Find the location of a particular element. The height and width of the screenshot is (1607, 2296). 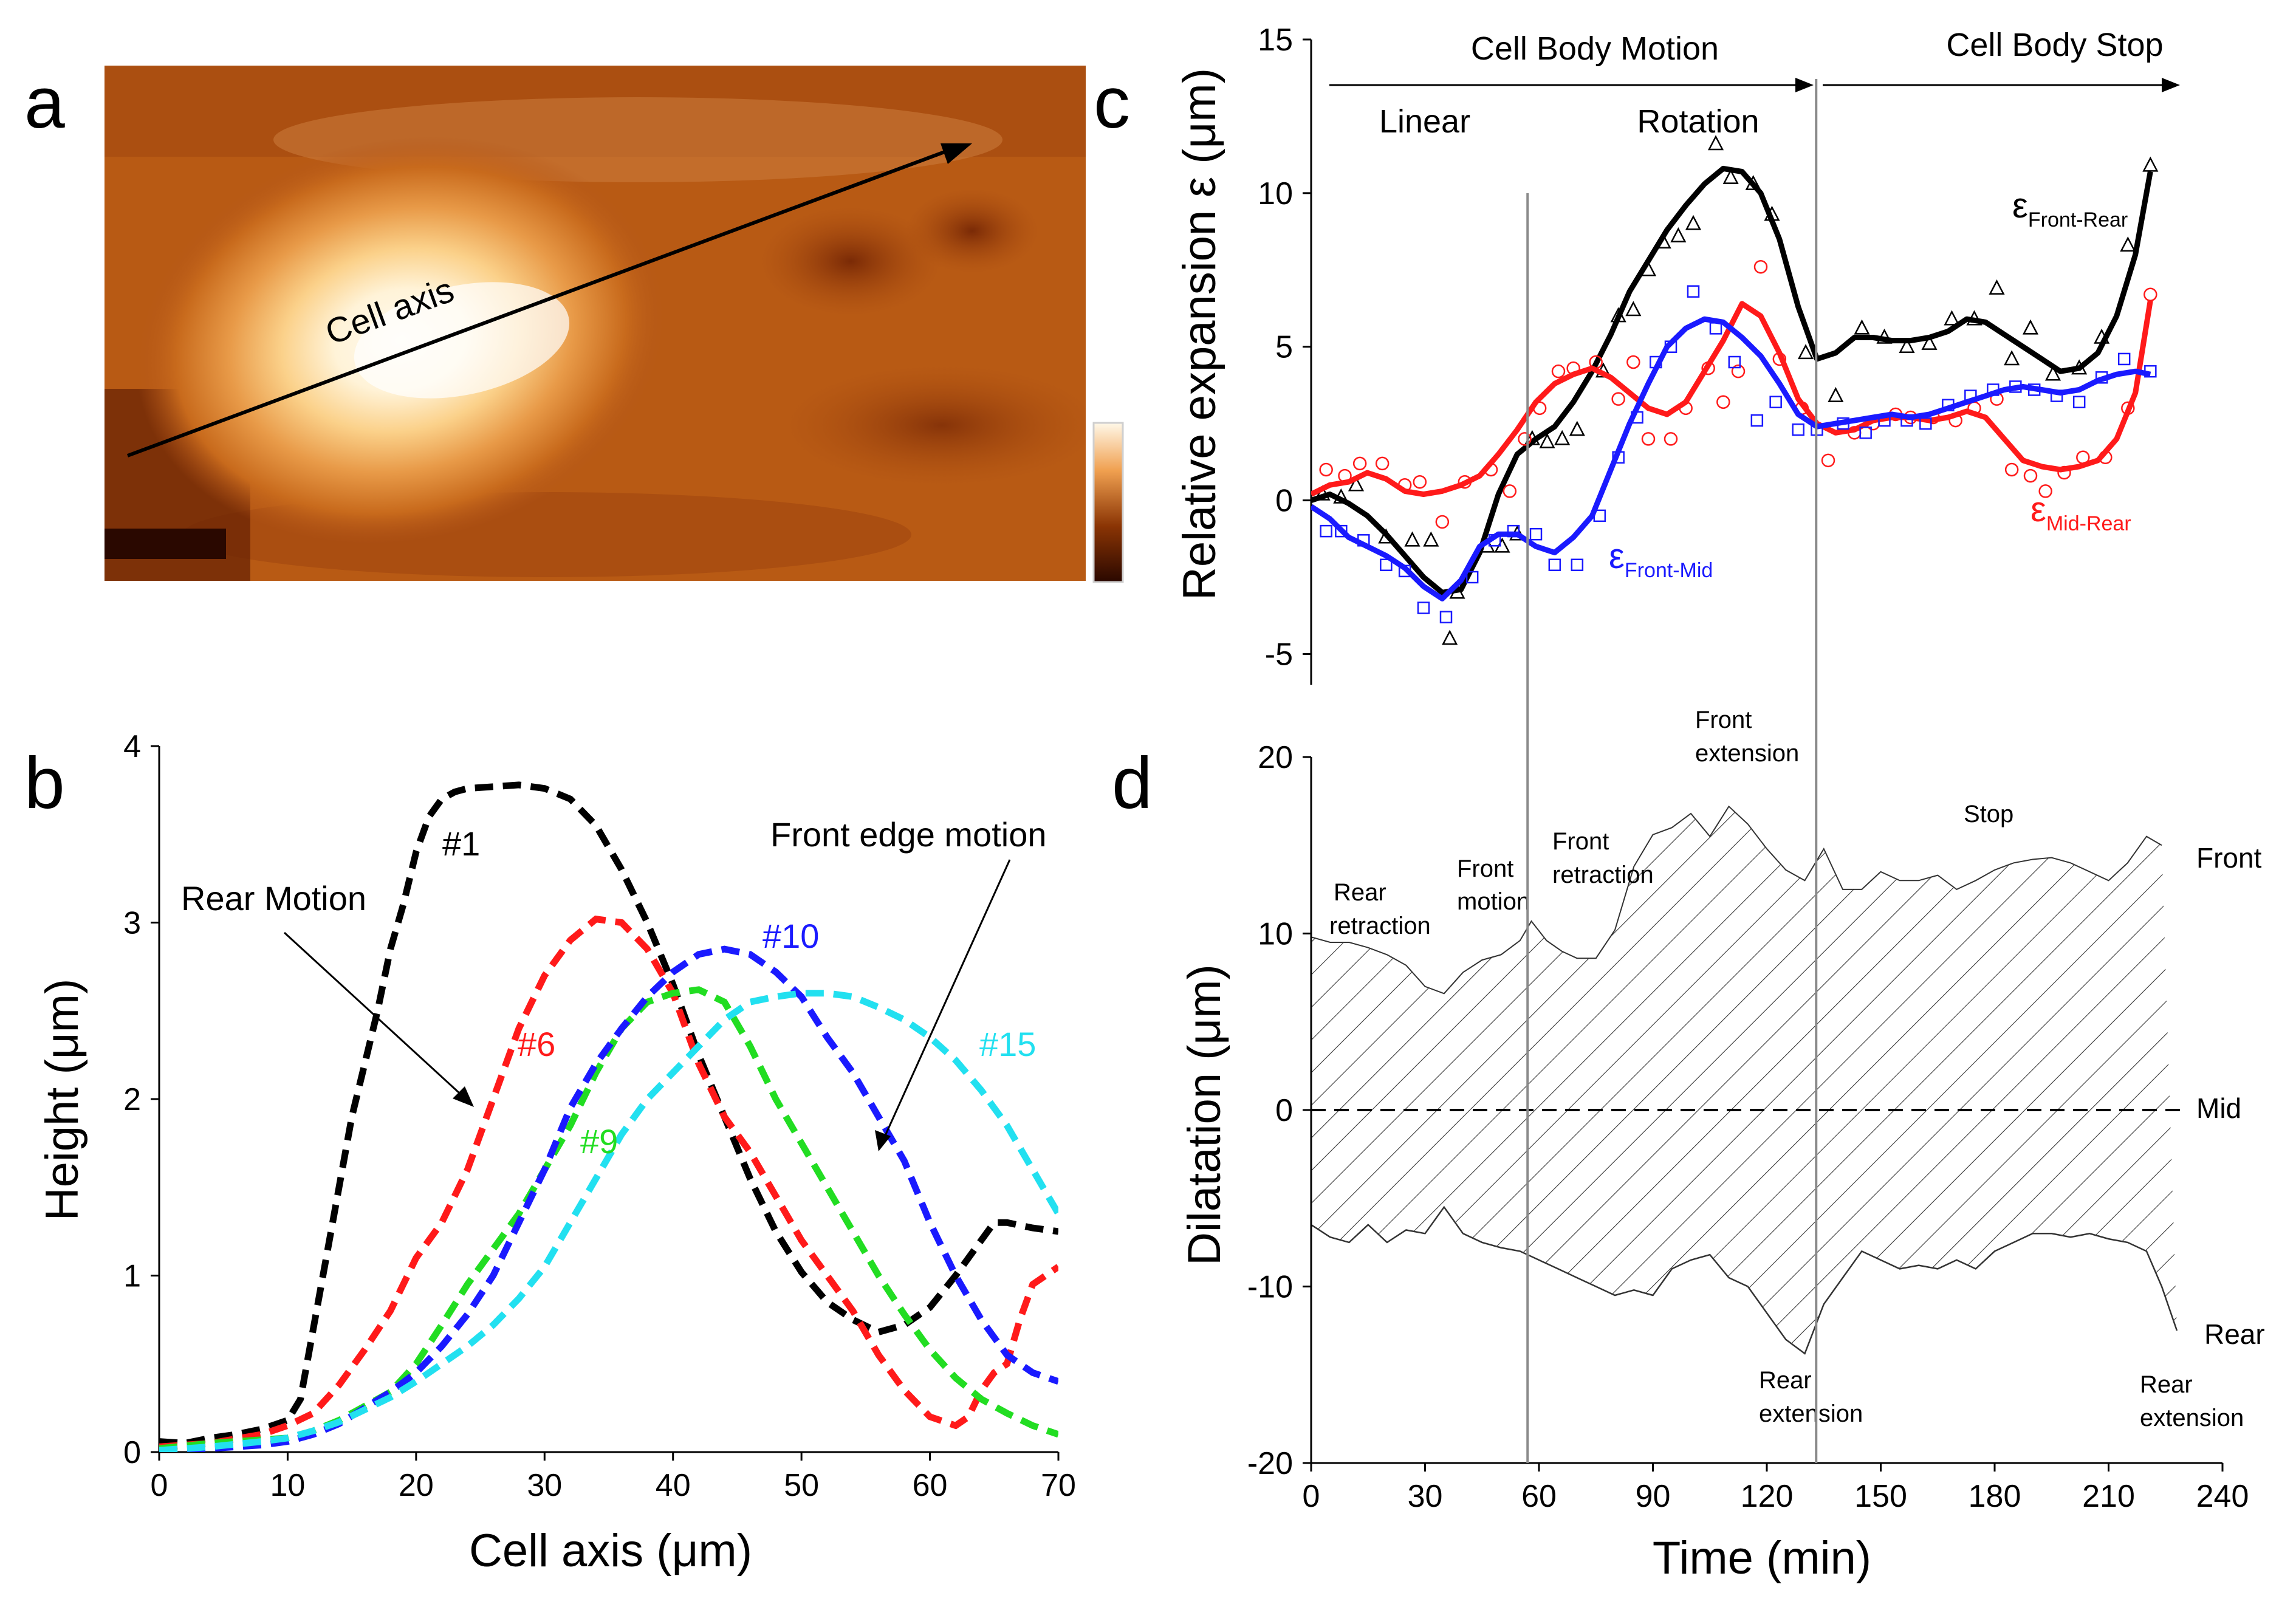

ann-front-extension-1: Front is located at coordinates (1724, 720).